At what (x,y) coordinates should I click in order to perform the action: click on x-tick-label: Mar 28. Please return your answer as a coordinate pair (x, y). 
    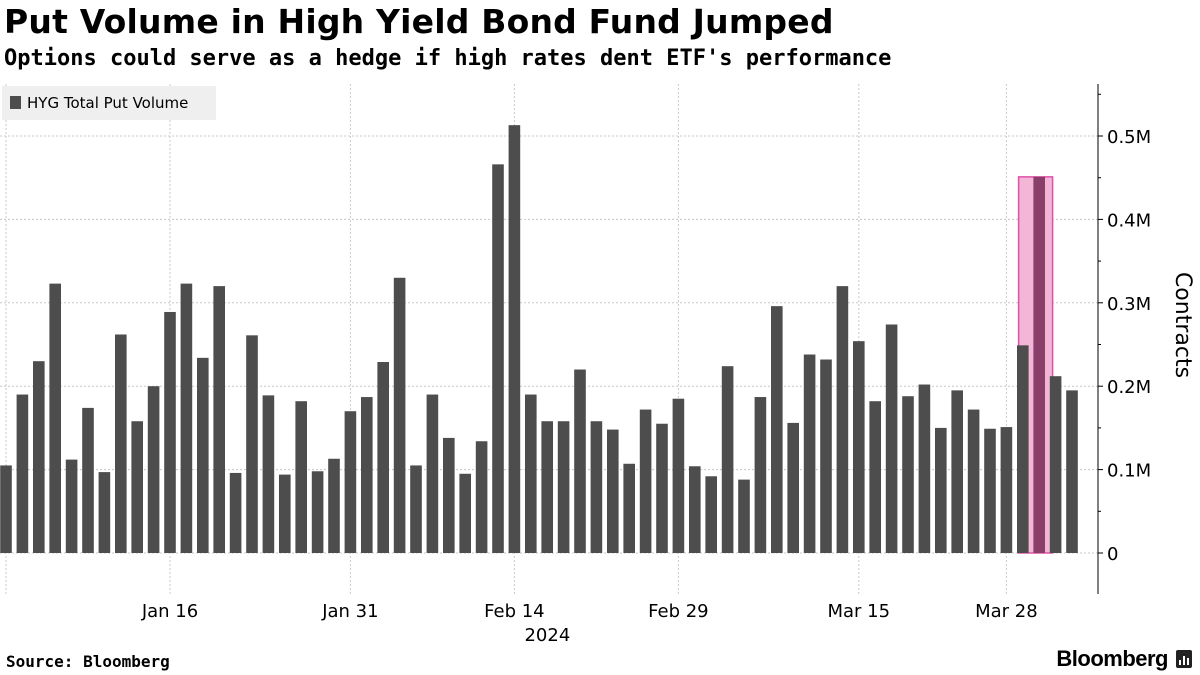
    Looking at the image, I should click on (1006, 611).